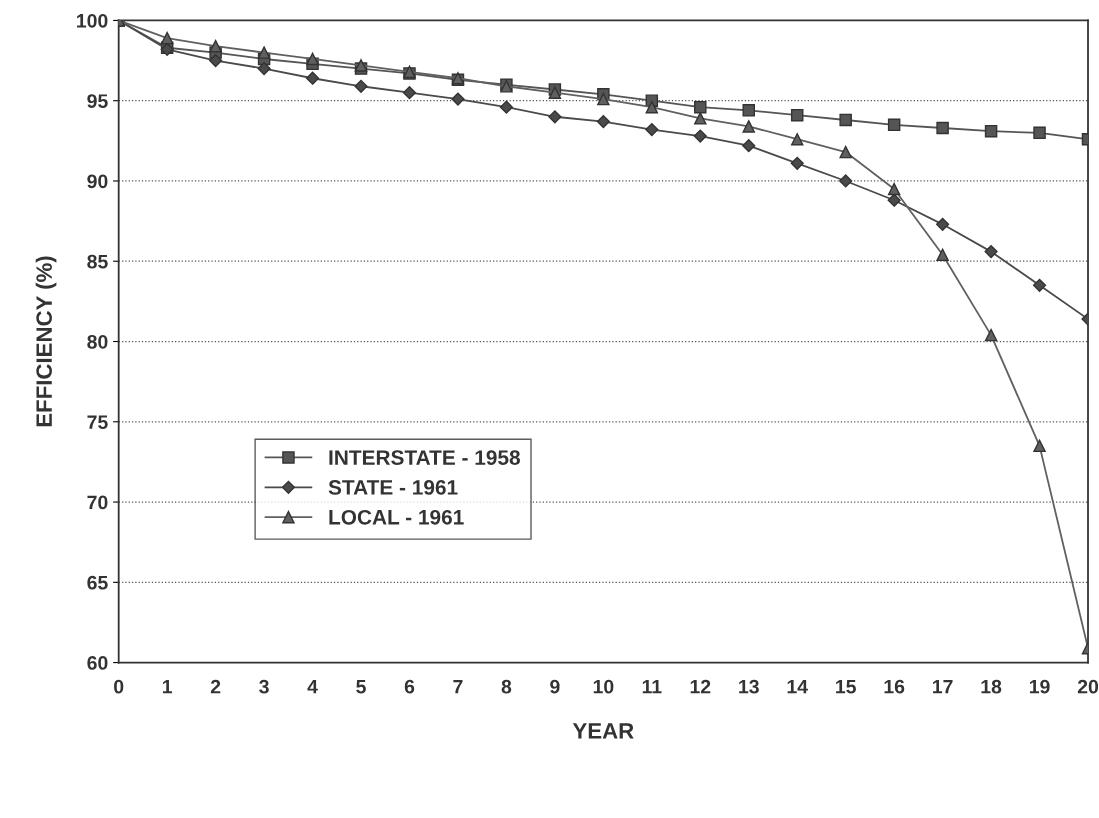 This screenshot has height=818, width=1099. I want to click on y-axis-title: EFFICIENCY (%), so click(46, 341).